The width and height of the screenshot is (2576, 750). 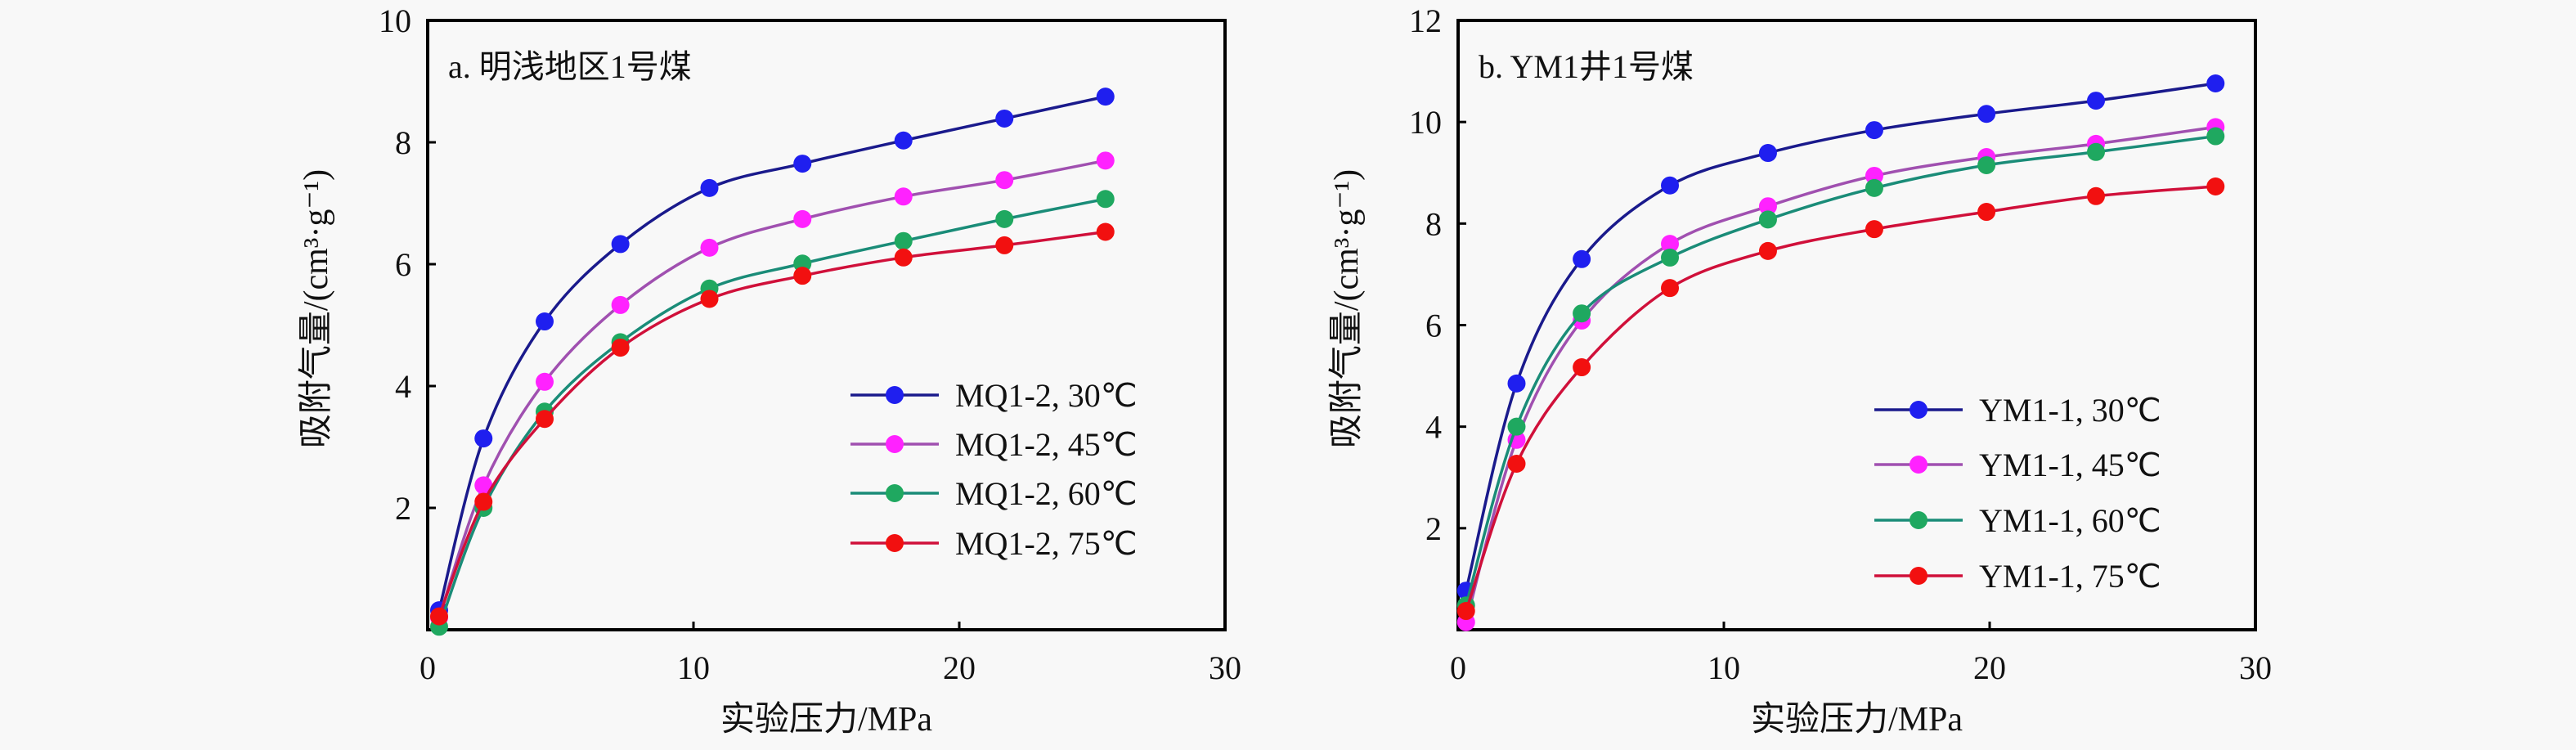 What do you see at coordinates (2070, 576) in the screenshot?
I see `legend-label: YM1-1, 75℃` at bounding box center [2070, 576].